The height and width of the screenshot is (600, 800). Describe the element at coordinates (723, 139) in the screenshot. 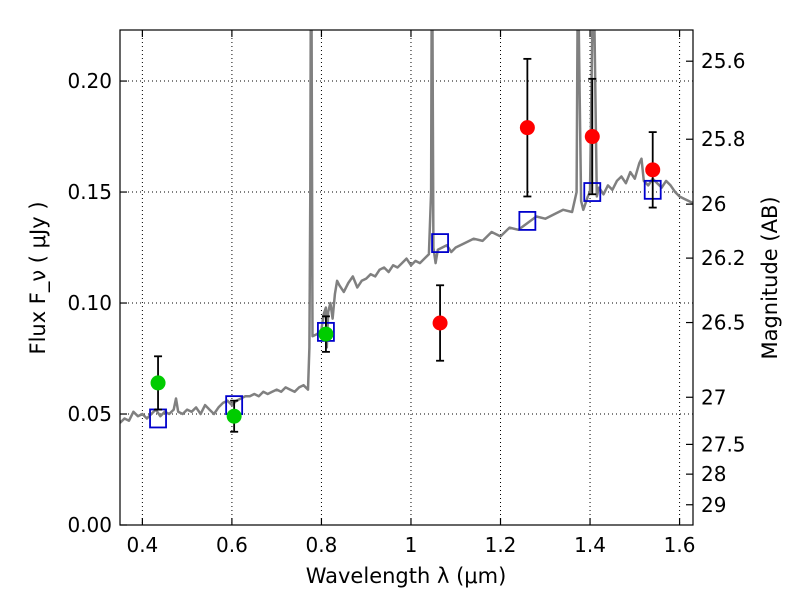

I see `y2-tick-label: 25.8` at that location.